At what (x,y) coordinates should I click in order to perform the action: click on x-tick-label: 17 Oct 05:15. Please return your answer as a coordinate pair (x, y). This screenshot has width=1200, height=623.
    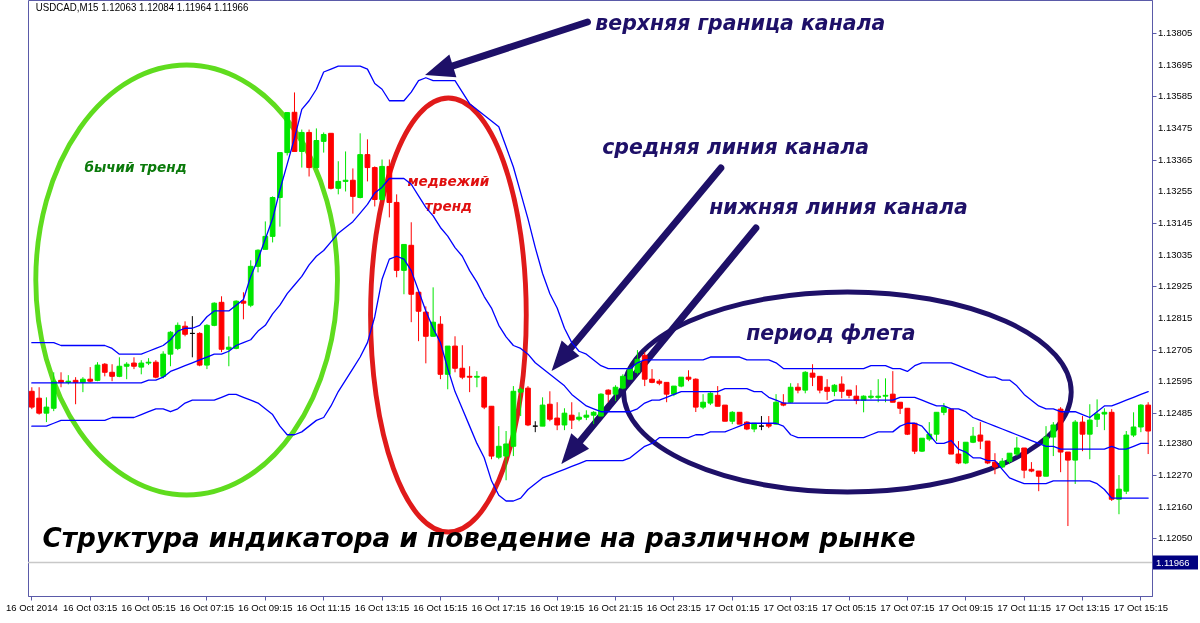
    Looking at the image, I should click on (849, 607).